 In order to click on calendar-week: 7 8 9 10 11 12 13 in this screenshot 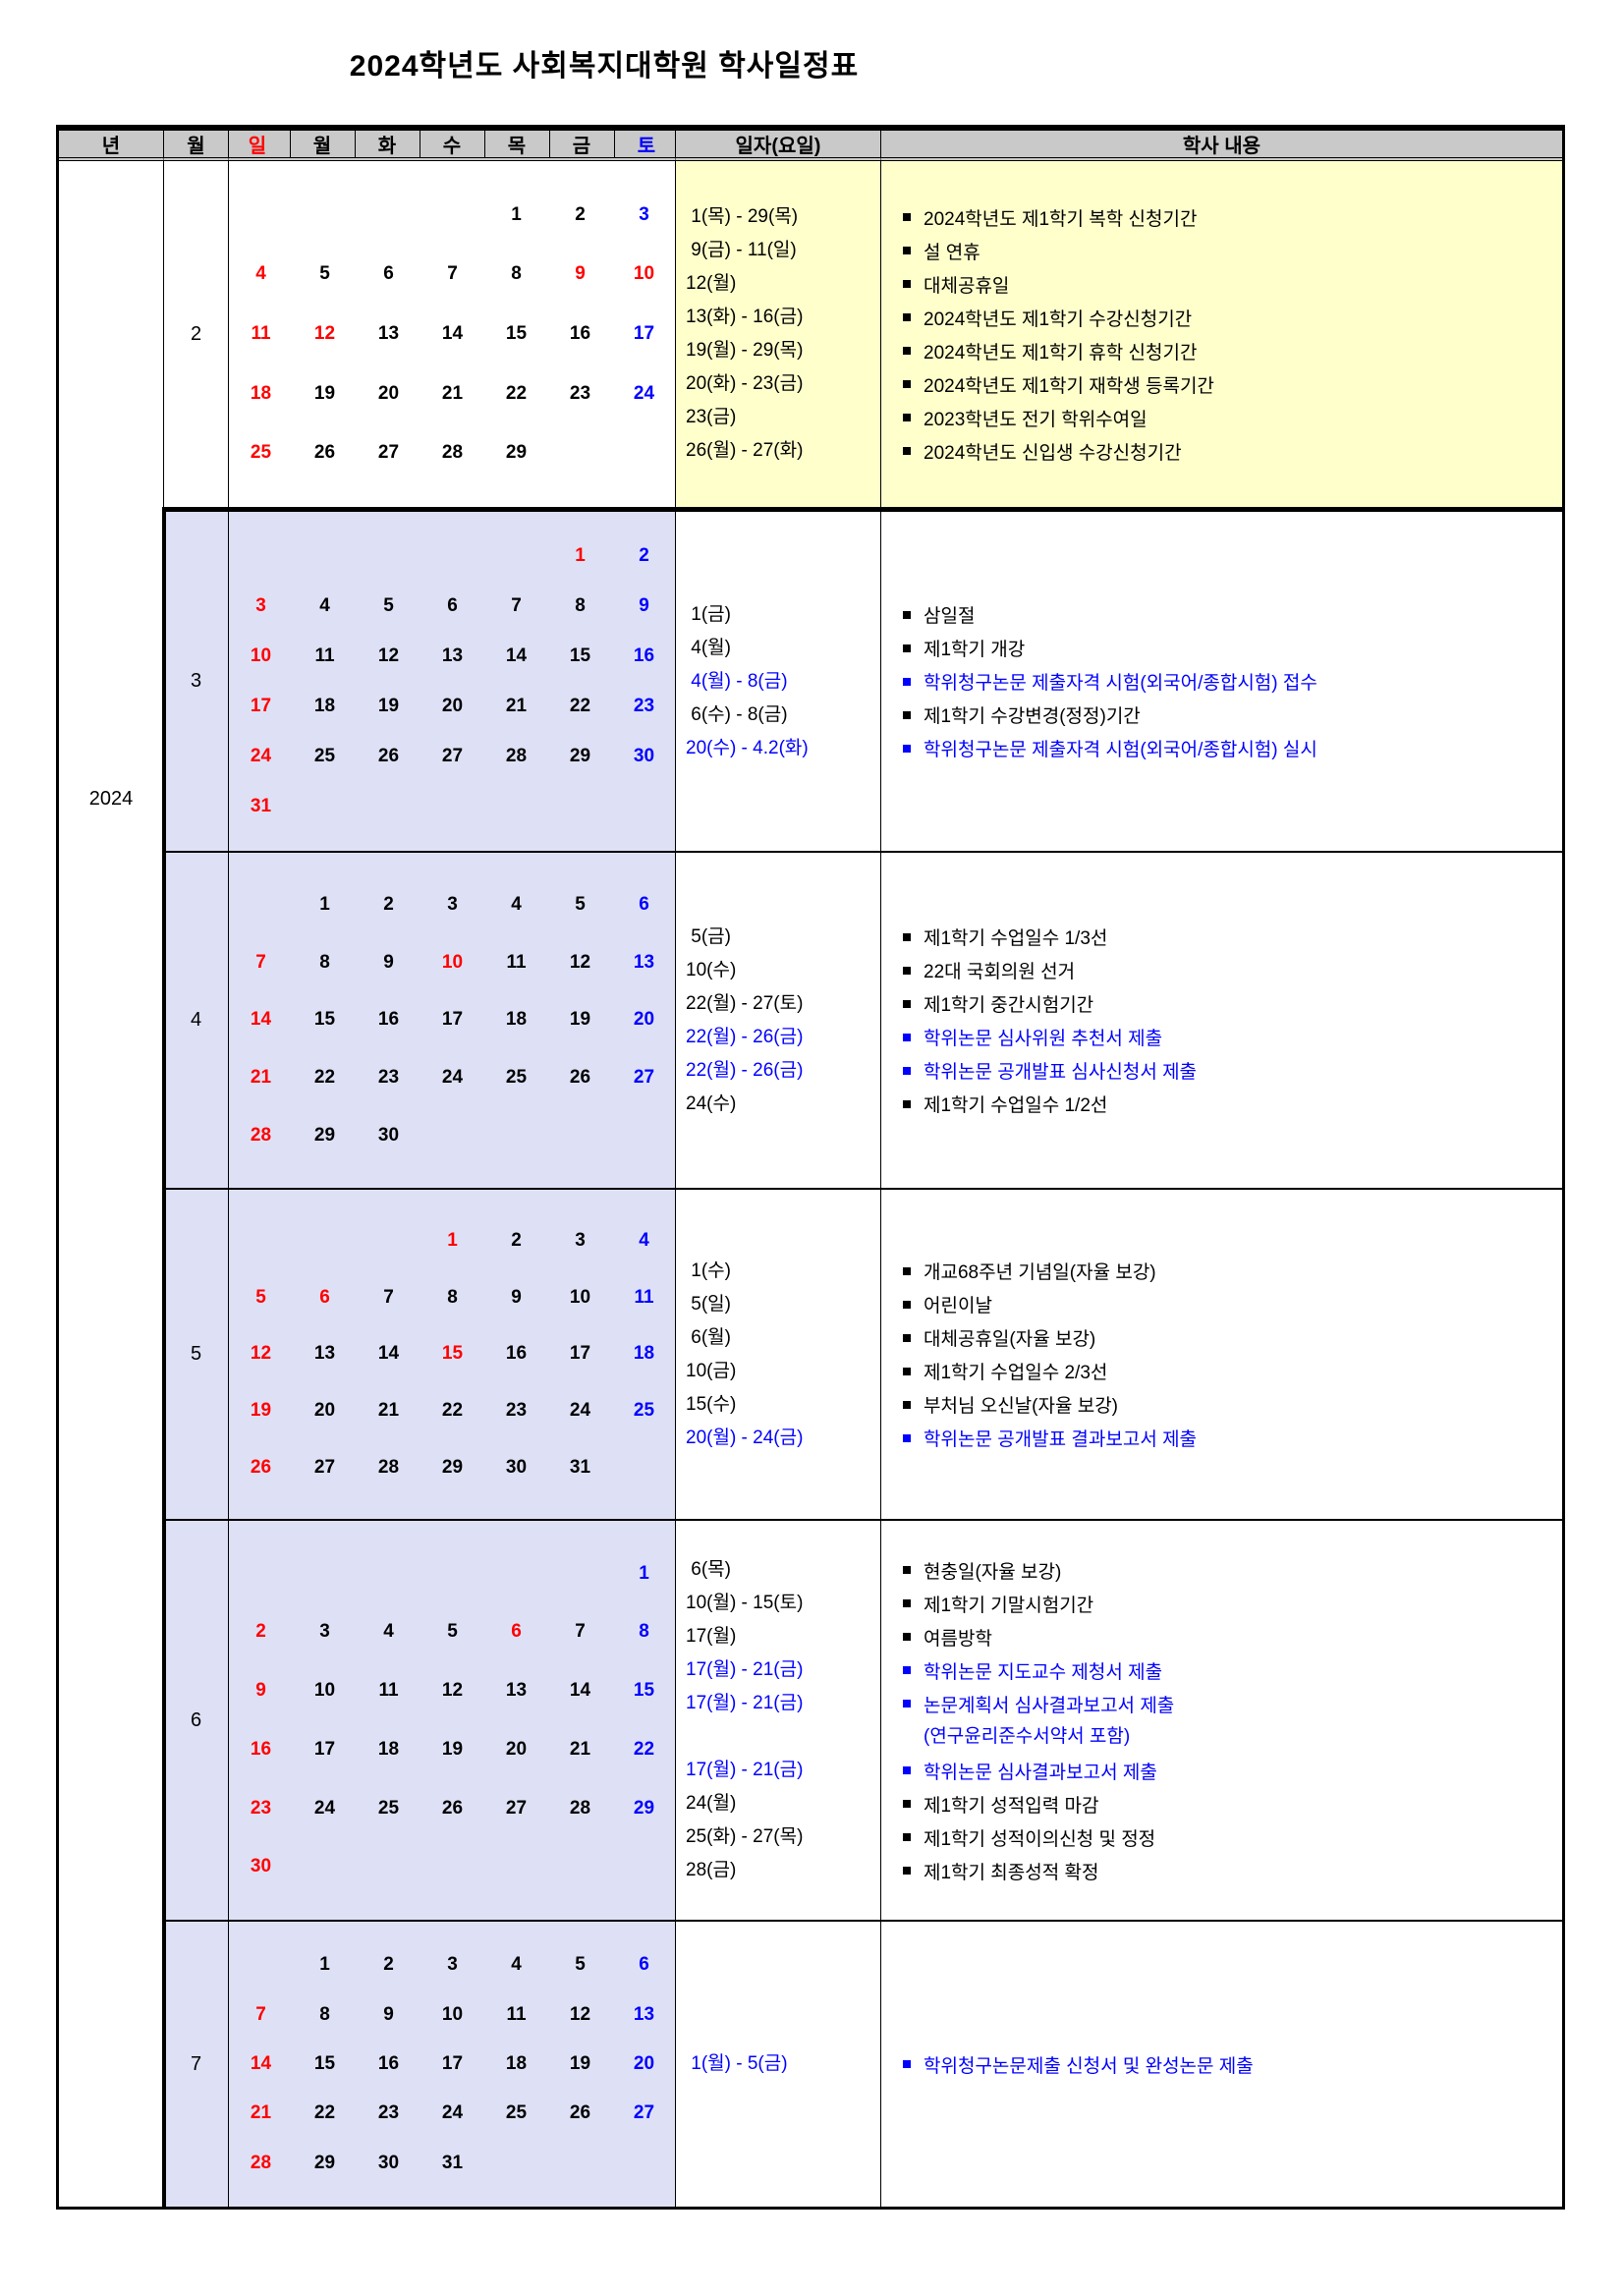, I will do `click(452, 2015)`.